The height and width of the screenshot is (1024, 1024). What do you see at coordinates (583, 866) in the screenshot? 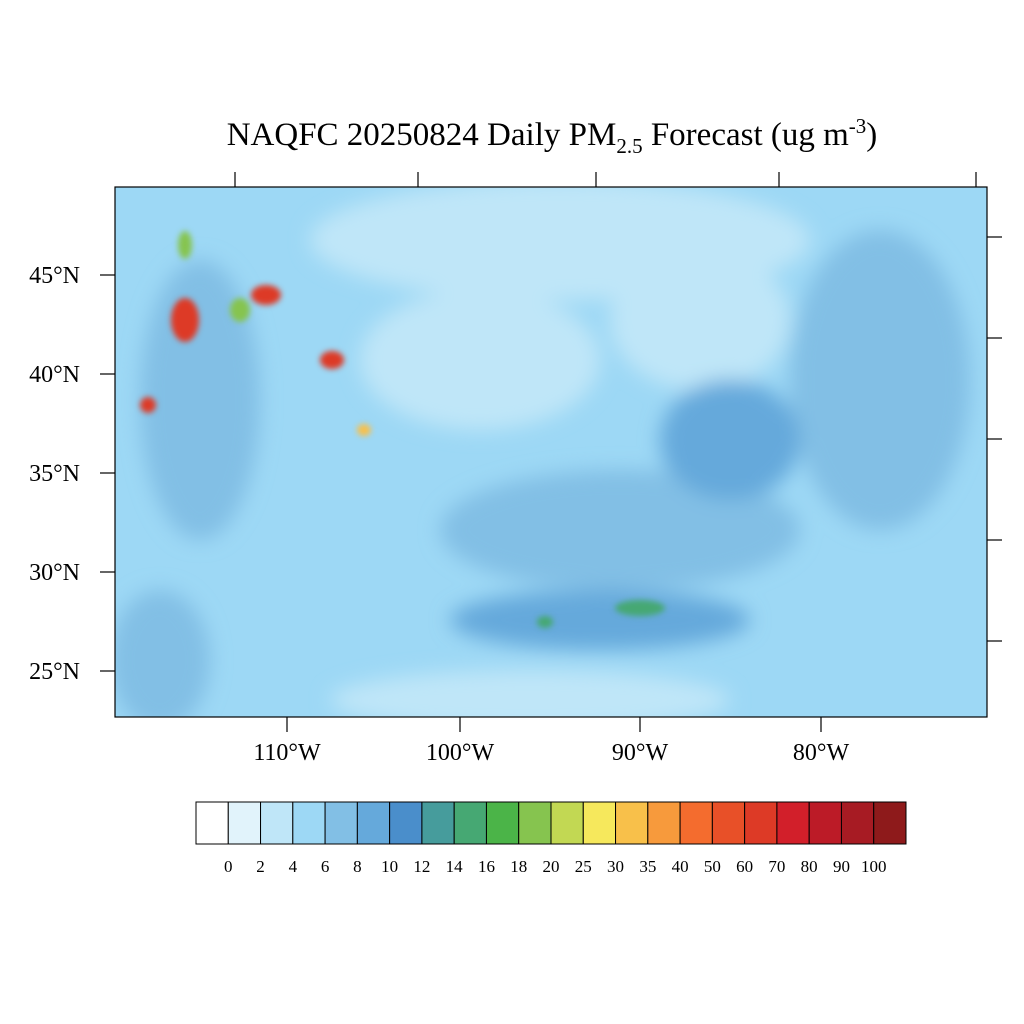
I see `colorbar-label: 25` at bounding box center [583, 866].